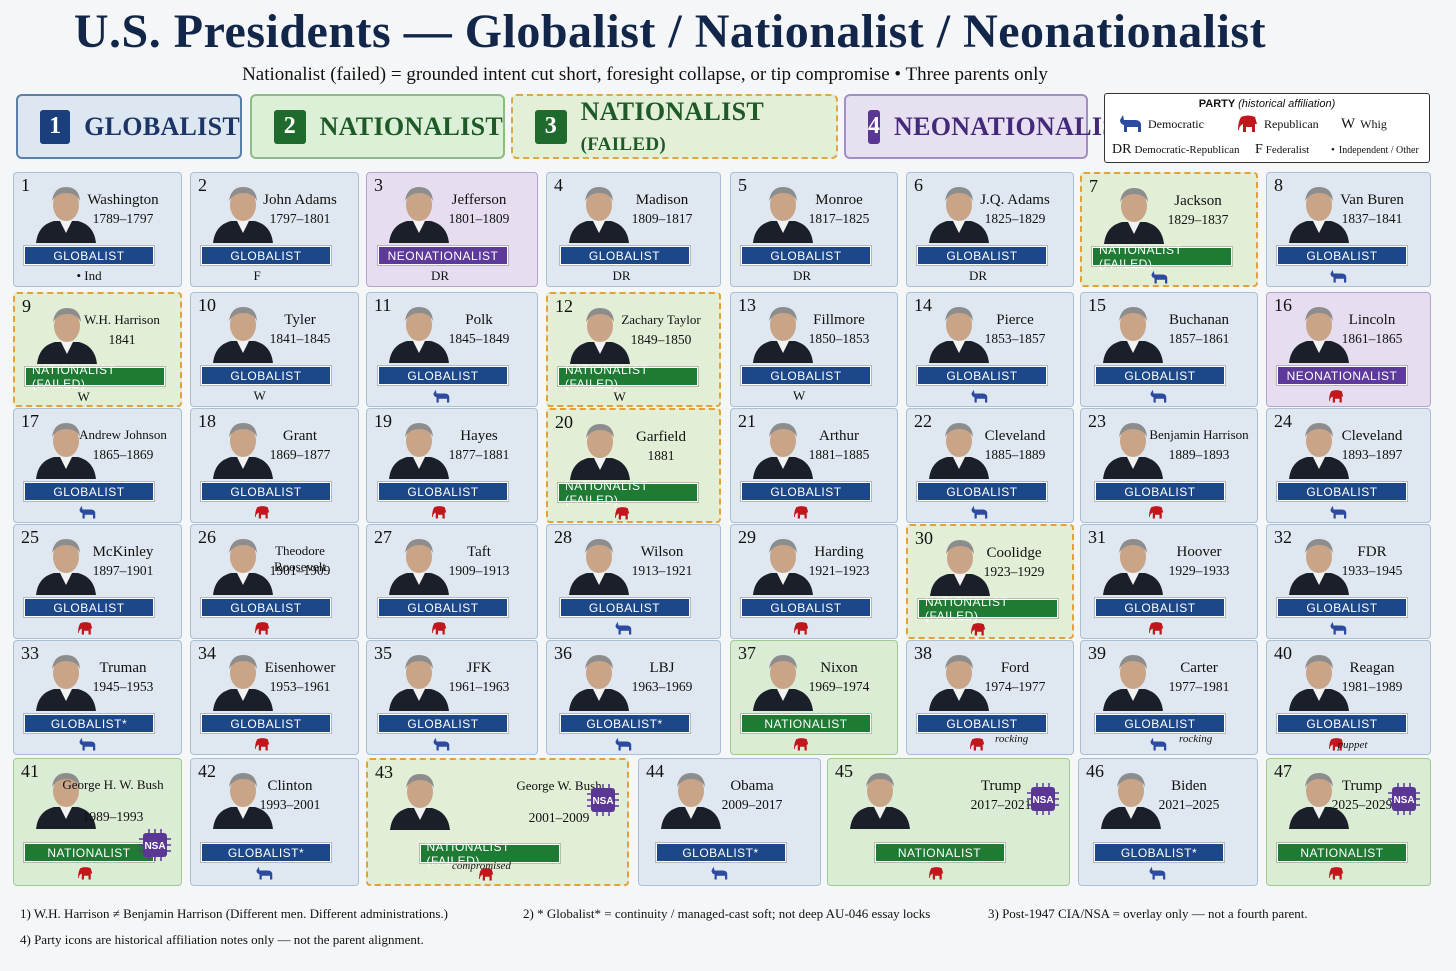  Describe the element at coordinates (257, 276) in the screenshot. I see `party-icon: F` at that location.